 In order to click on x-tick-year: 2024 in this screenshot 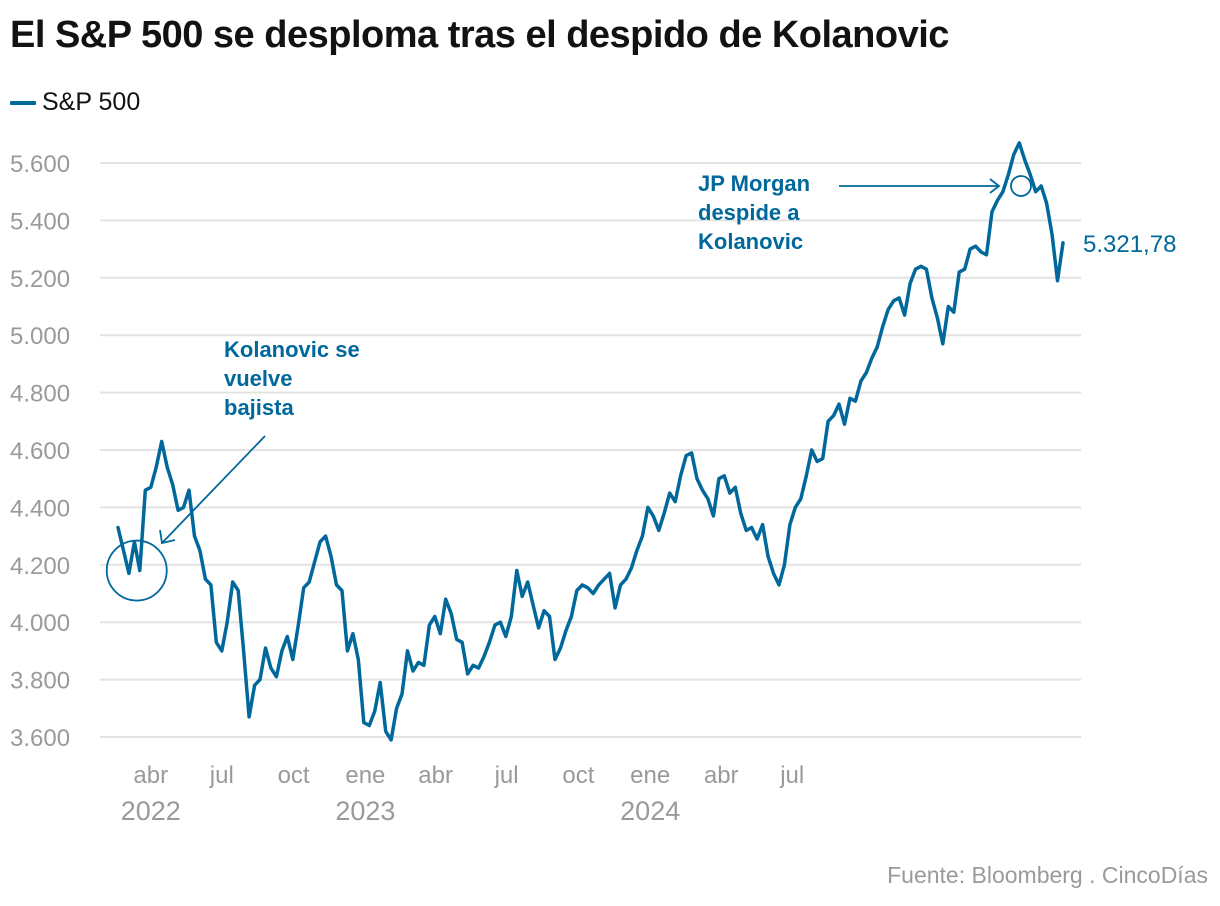, I will do `click(650, 811)`.